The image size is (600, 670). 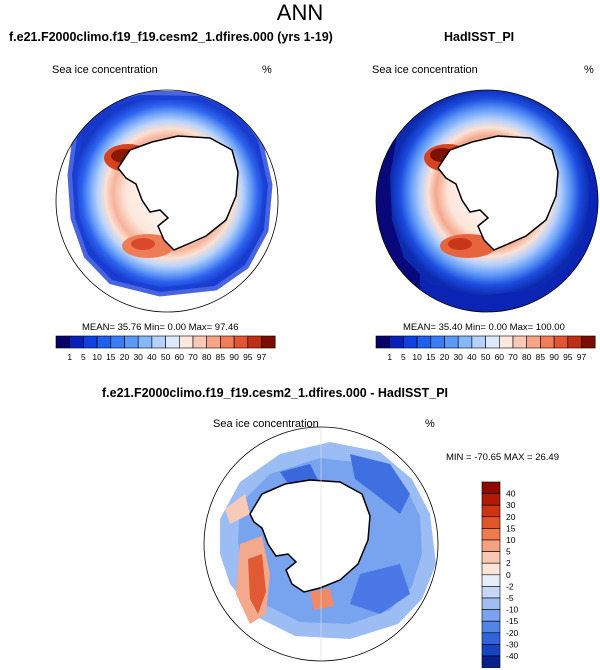 I want to click on panel2-colorbar-tick-label: 97, so click(x=582, y=357).